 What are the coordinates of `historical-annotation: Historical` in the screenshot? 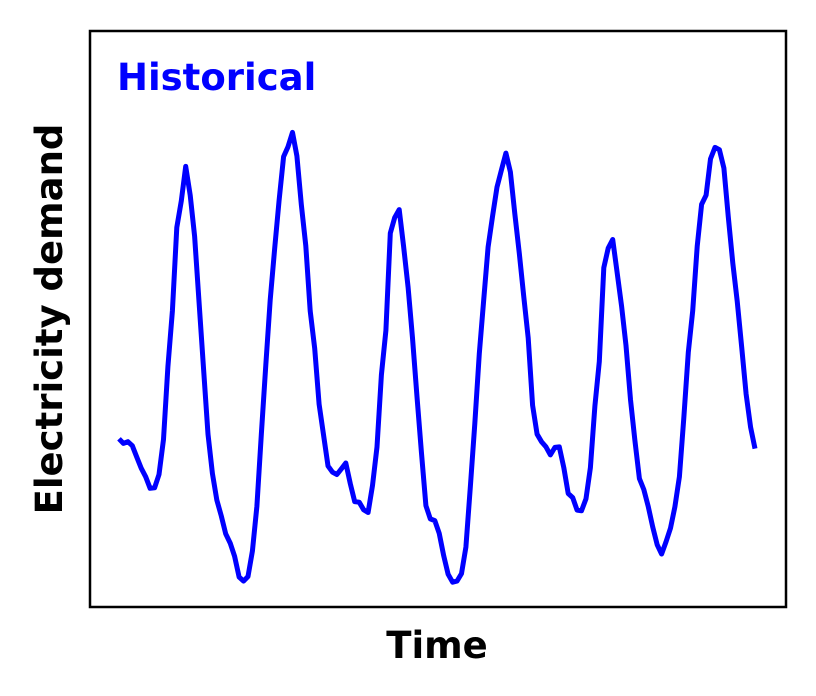 It's located at (216, 77).